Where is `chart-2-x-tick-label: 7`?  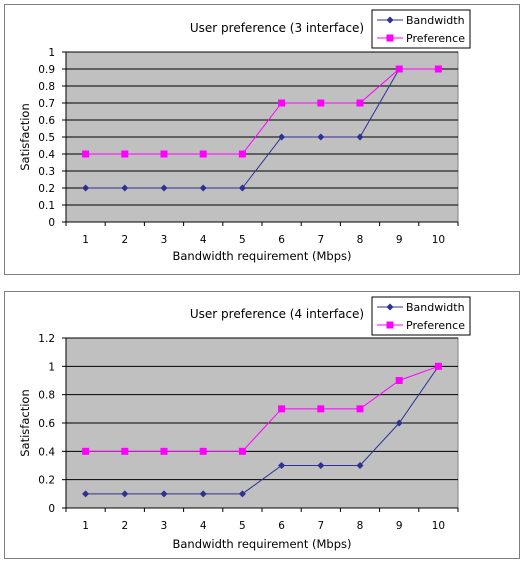 chart-2-x-tick-label: 7 is located at coordinates (320, 526).